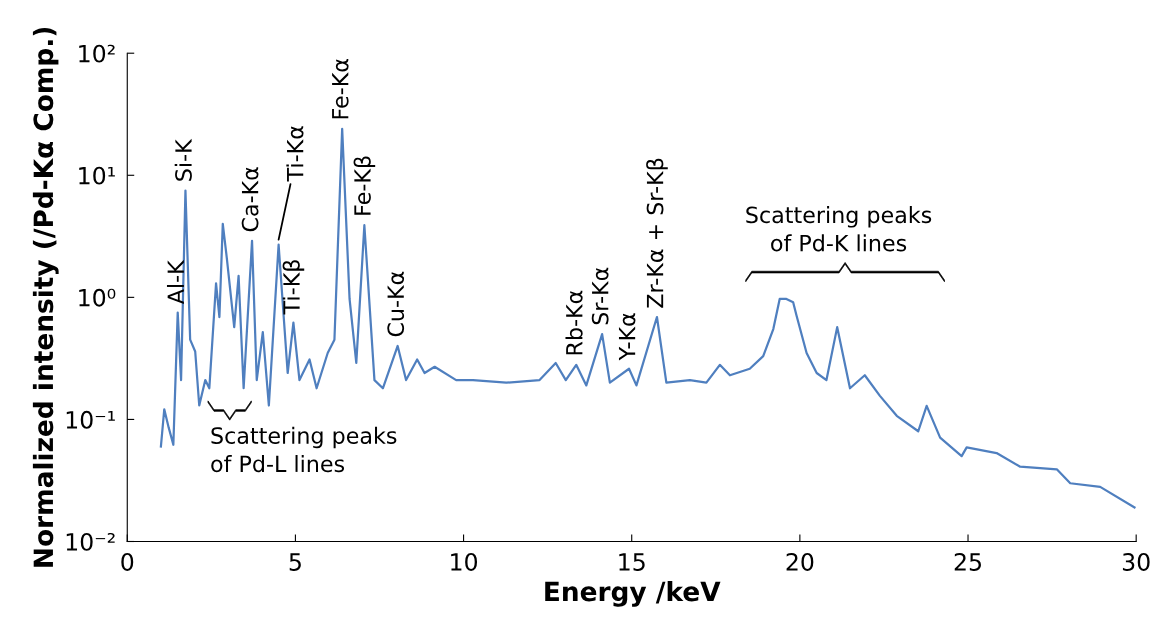 Image resolution: width=1157 pixels, height=626 pixels. Describe the element at coordinates (627, 337) in the screenshot. I see `annotation: Y-Kα` at that location.